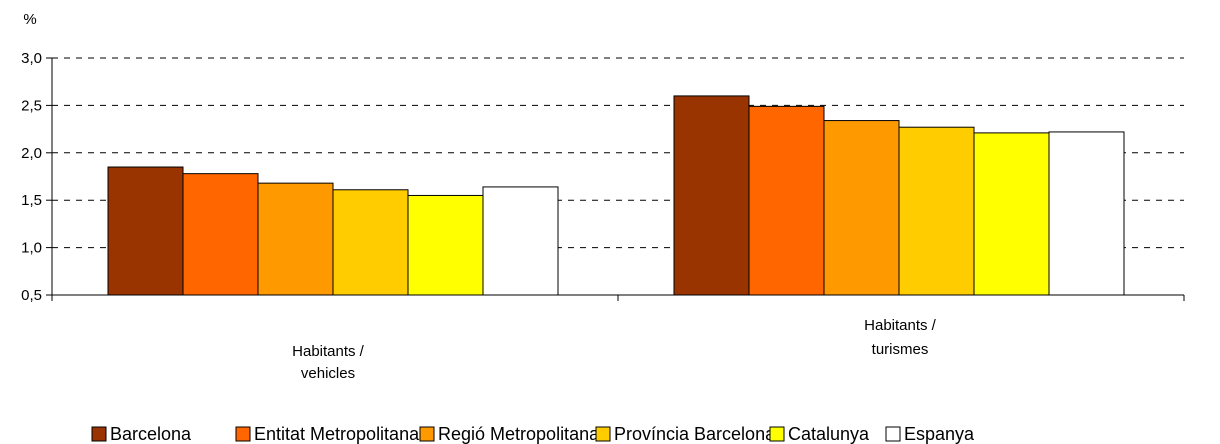  What do you see at coordinates (31, 248) in the screenshot?
I see `y-tick-label: 1,0` at bounding box center [31, 248].